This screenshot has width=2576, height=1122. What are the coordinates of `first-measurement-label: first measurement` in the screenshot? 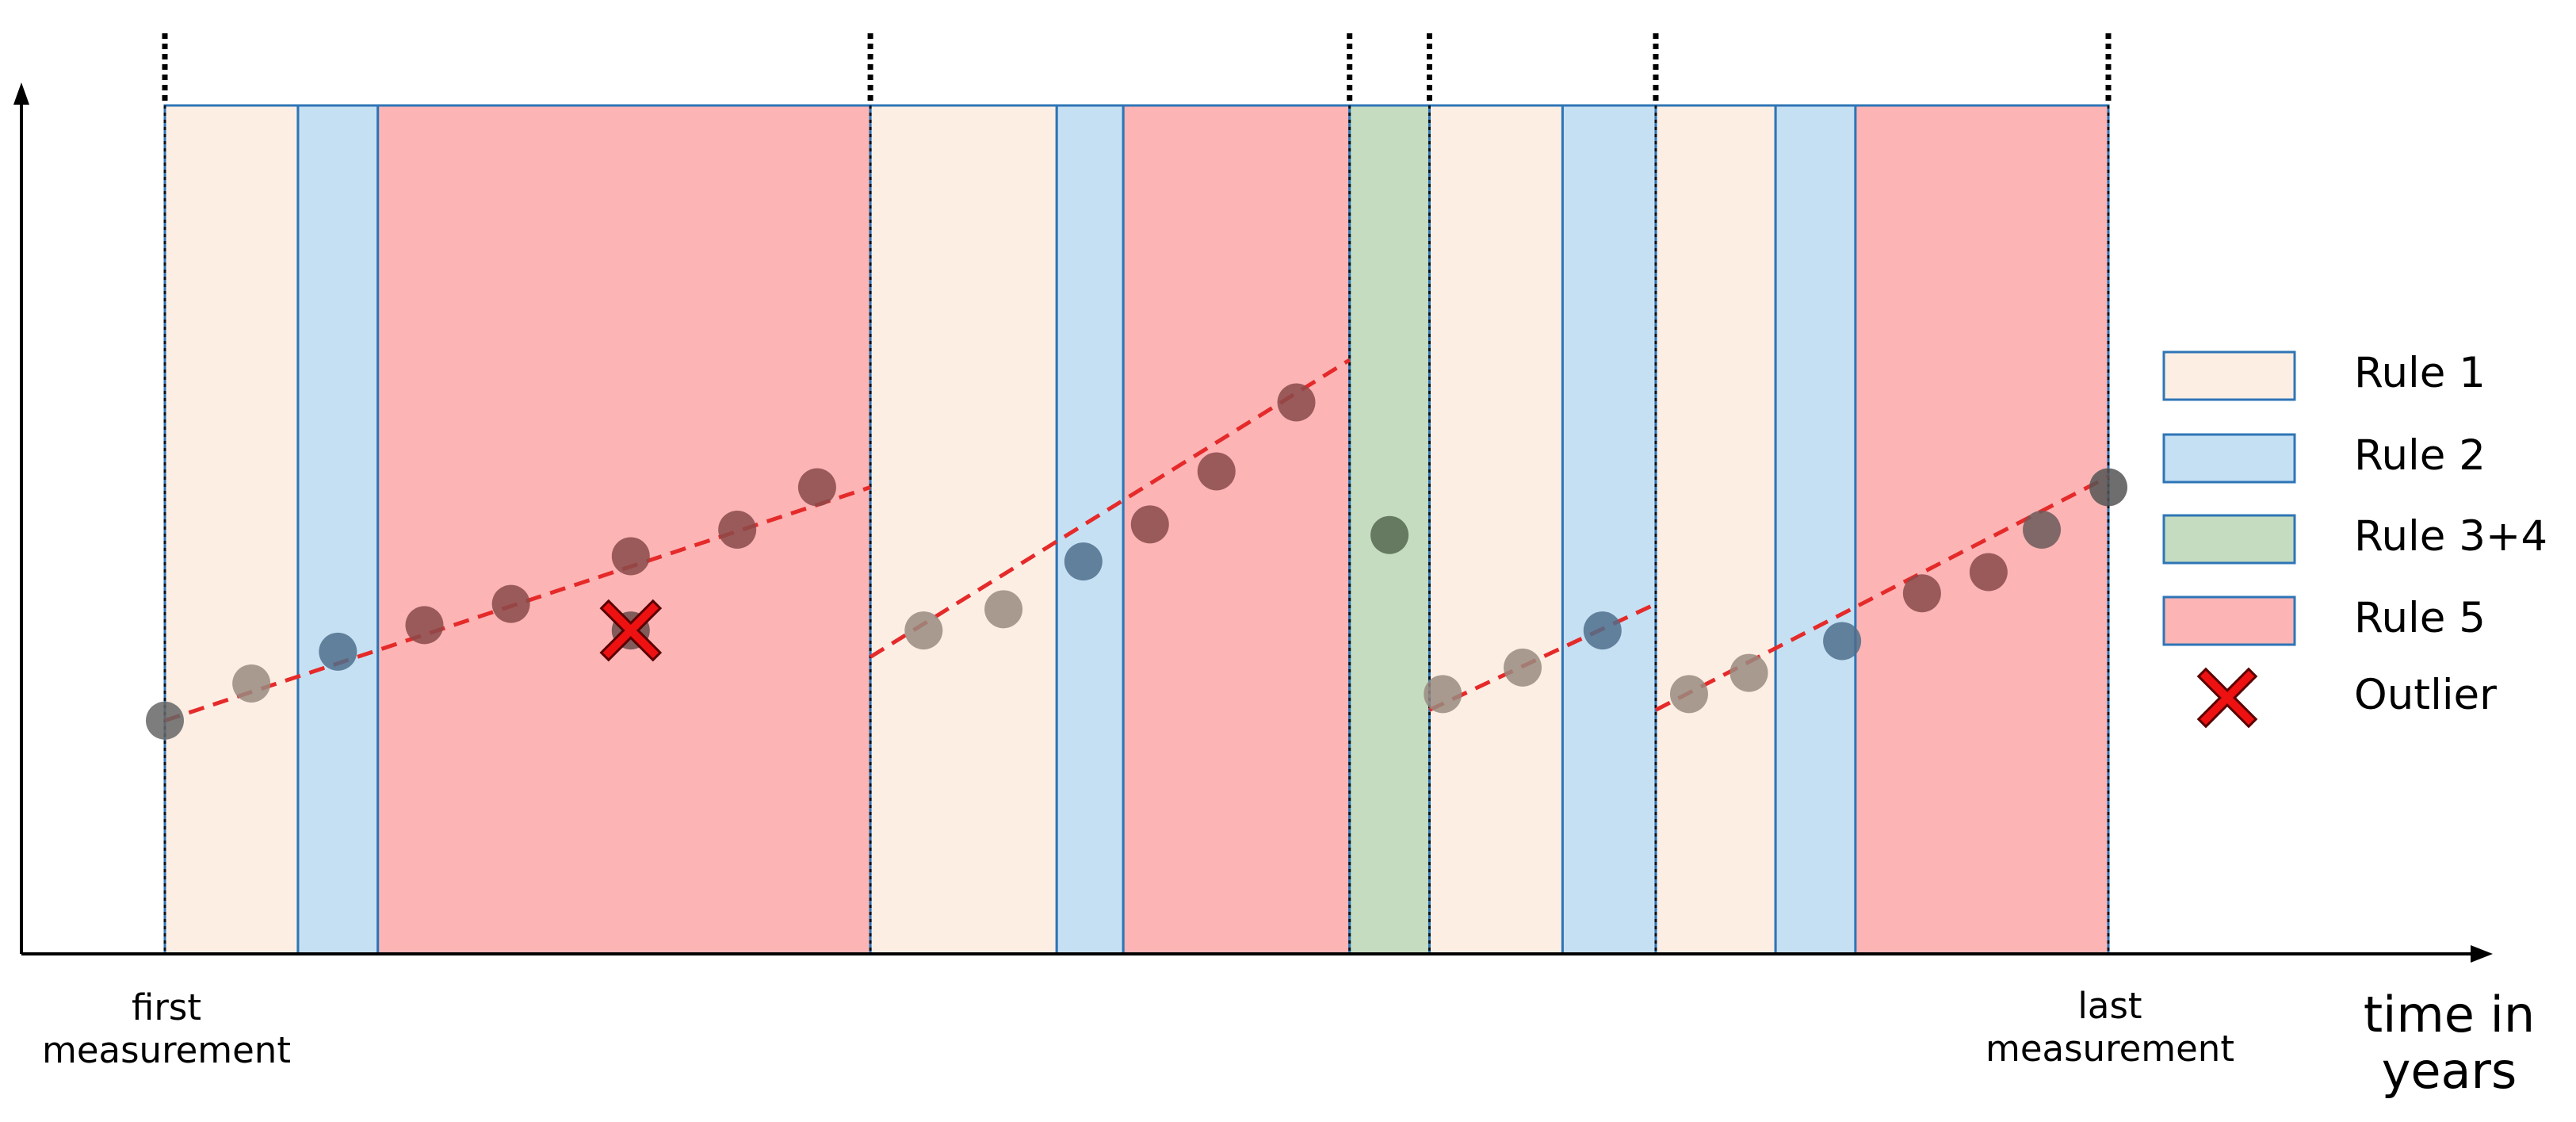 It's located at (166, 1029).